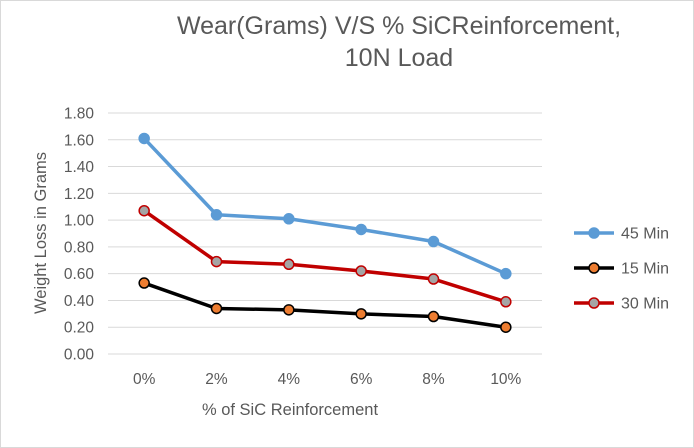 The image size is (694, 448). Describe the element at coordinates (399, 58) in the screenshot. I see `chart-title-line-2: 10N Load` at that location.